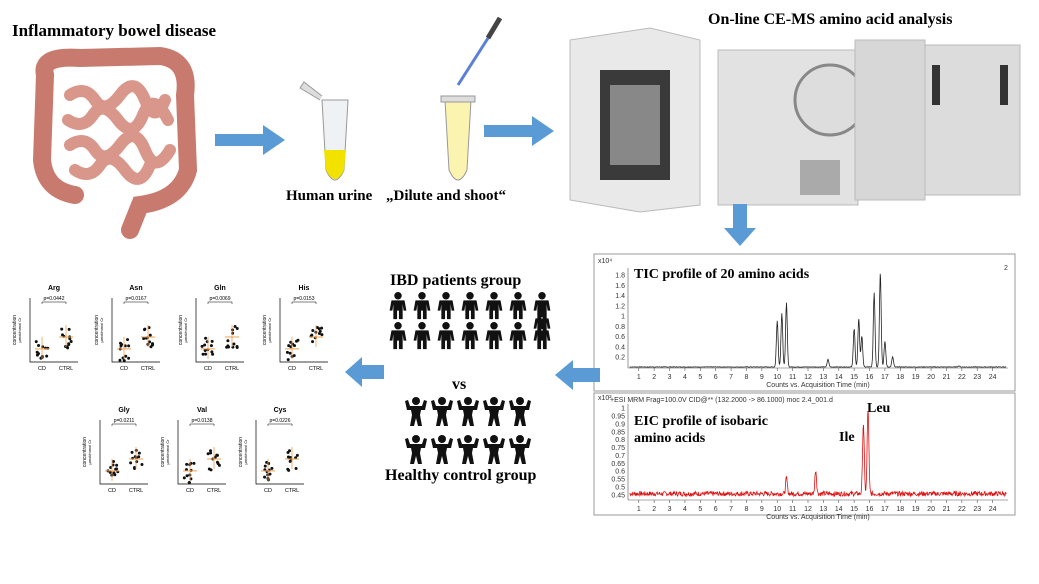 The image size is (1039, 584). What do you see at coordinates (232, 369) in the screenshot?
I see `group-tick: CTRL` at bounding box center [232, 369].